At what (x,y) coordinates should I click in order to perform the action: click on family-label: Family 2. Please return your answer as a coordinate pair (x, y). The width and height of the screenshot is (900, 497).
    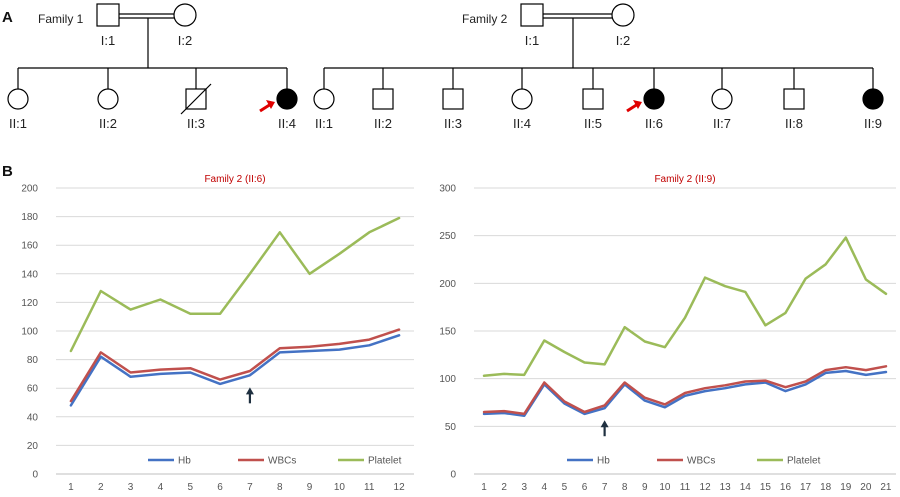
    Looking at the image, I should click on (485, 19).